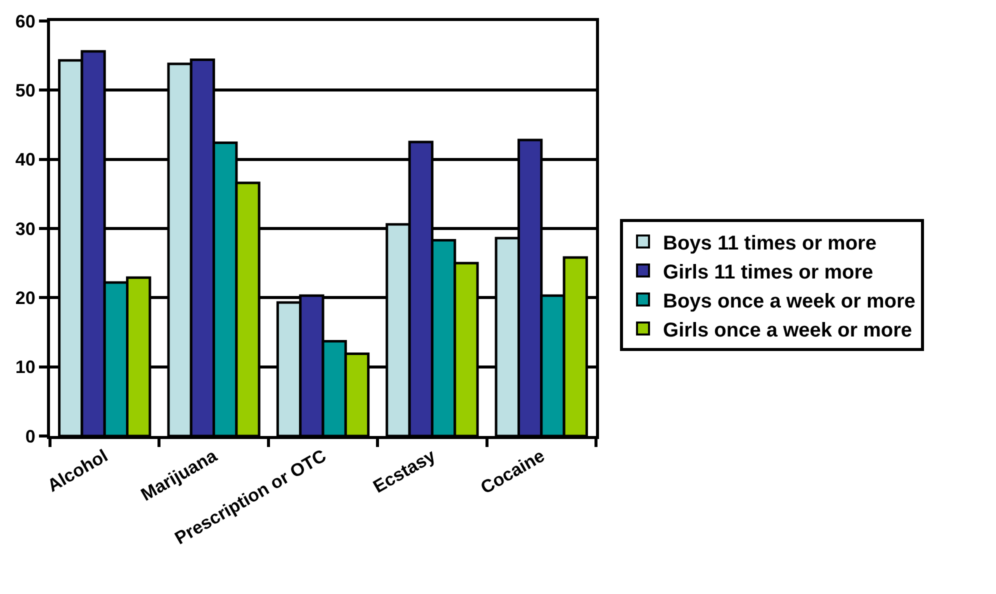 Image resolution: width=996 pixels, height=594 pixels. I want to click on y-tick-label: 0, so click(30, 436).